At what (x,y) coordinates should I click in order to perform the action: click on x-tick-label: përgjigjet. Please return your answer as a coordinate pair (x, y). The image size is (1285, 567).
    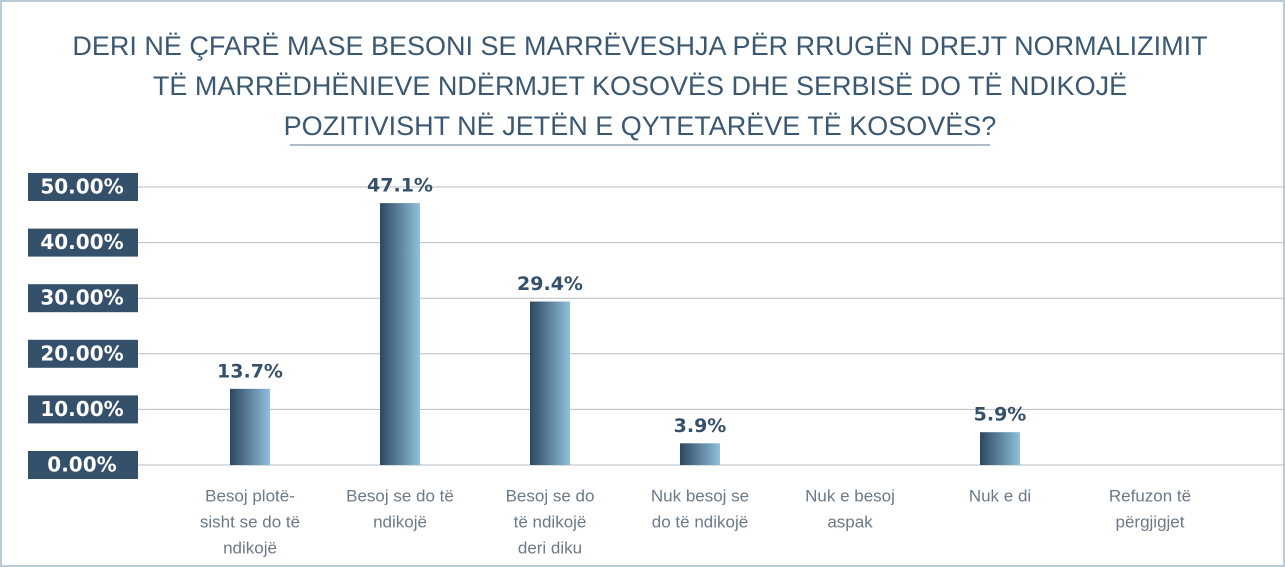
    Looking at the image, I should click on (1150, 521).